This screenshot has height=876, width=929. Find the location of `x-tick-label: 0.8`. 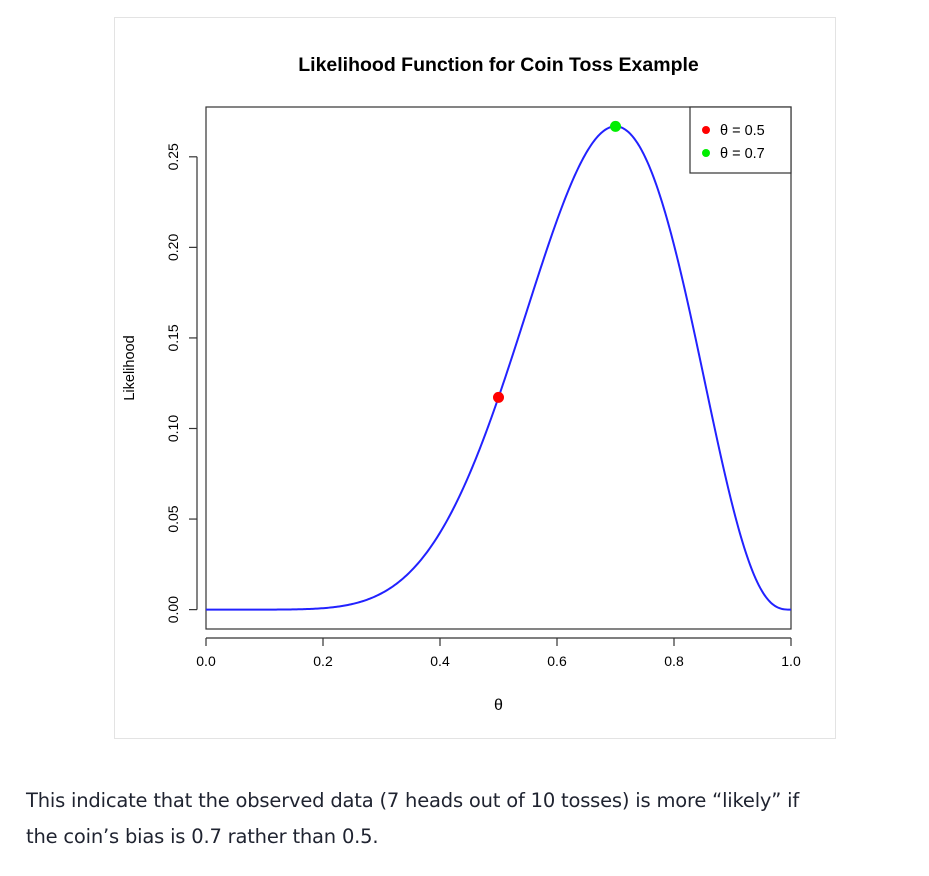

x-tick-label: 0.8 is located at coordinates (674, 661).